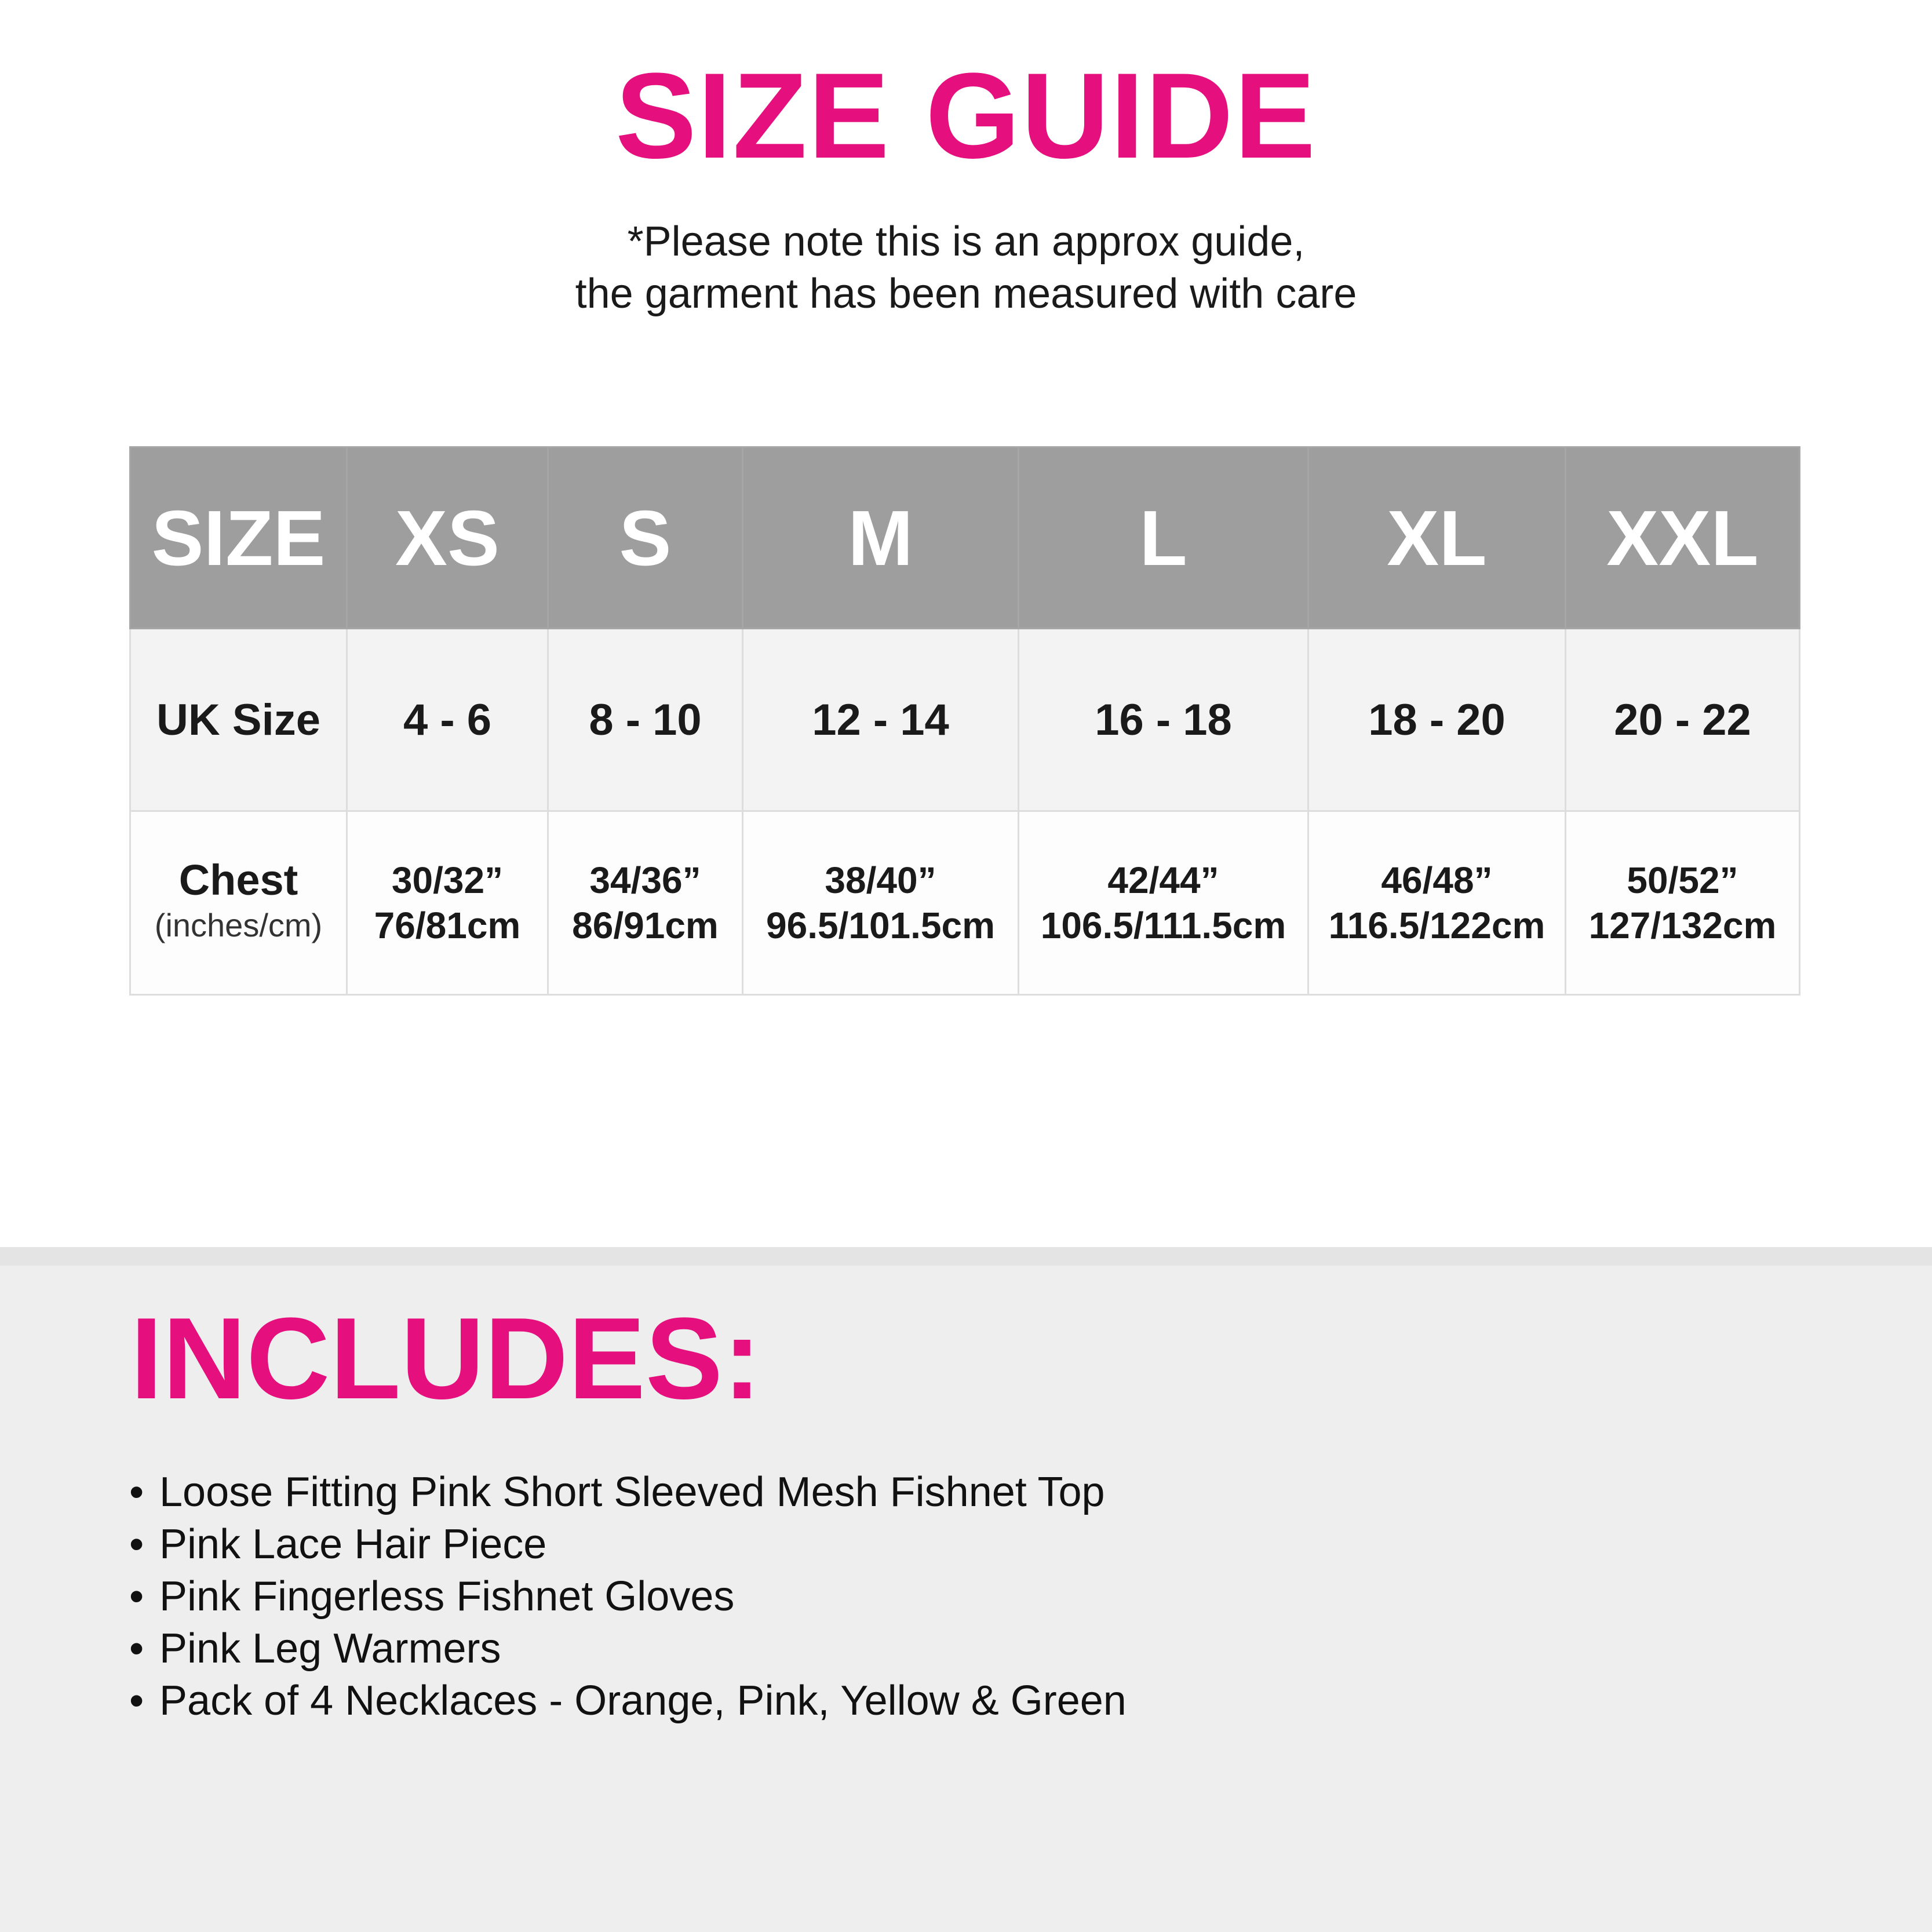 The image size is (1932, 1932). What do you see at coordinates (1163, 720) in the screenshot?
I see `table-cell: 16 - 18` at bounding box center [1163, 720].